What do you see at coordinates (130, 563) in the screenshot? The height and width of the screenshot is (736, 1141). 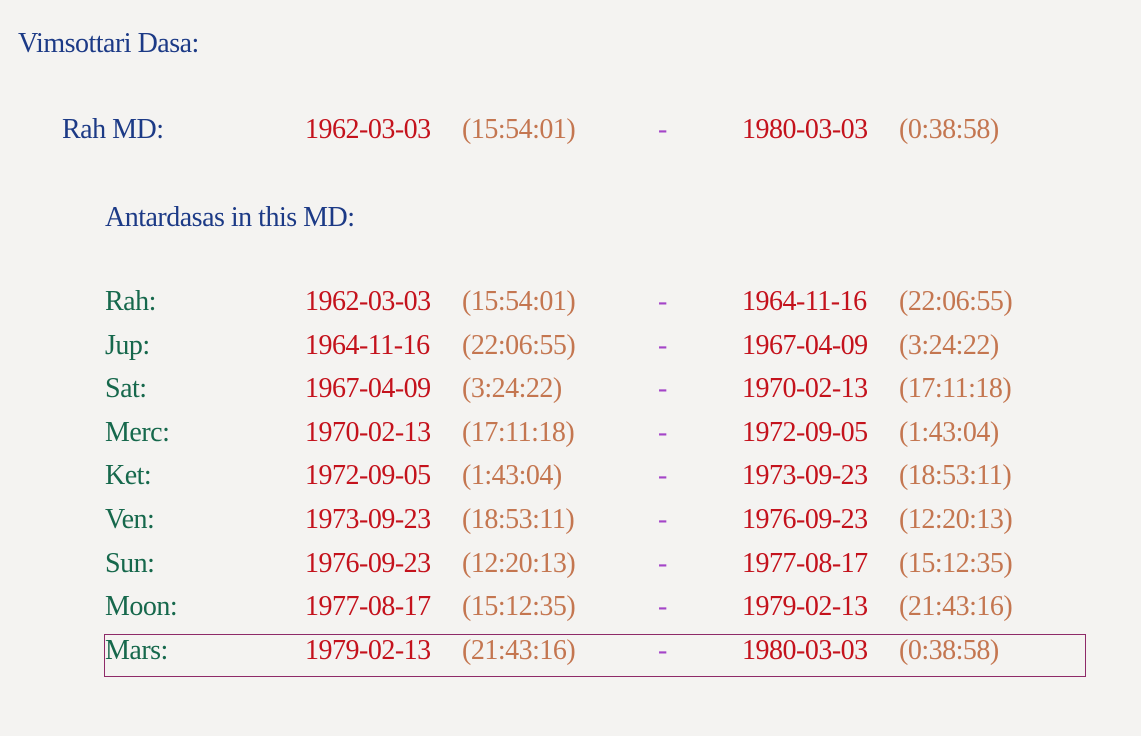 I see `period-label: Sun:` at bounding box center [130, 563].